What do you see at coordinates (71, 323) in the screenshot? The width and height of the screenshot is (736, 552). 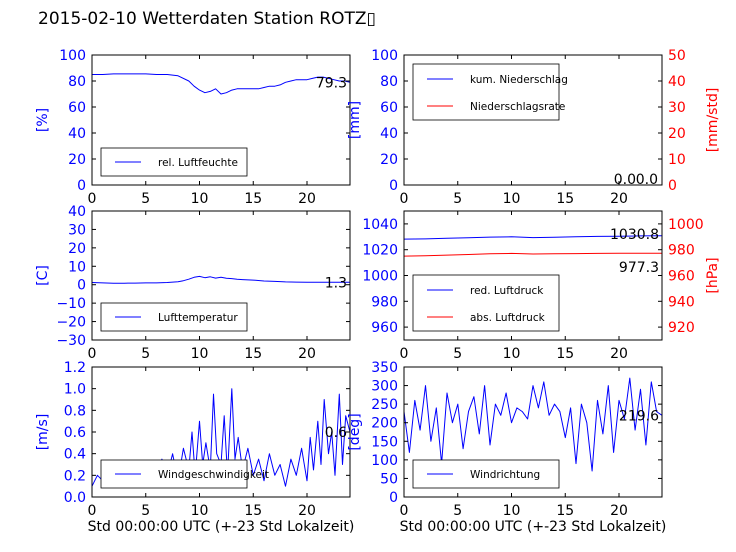 I see `y-tick-label: −20` at bounding box center [71, 323].